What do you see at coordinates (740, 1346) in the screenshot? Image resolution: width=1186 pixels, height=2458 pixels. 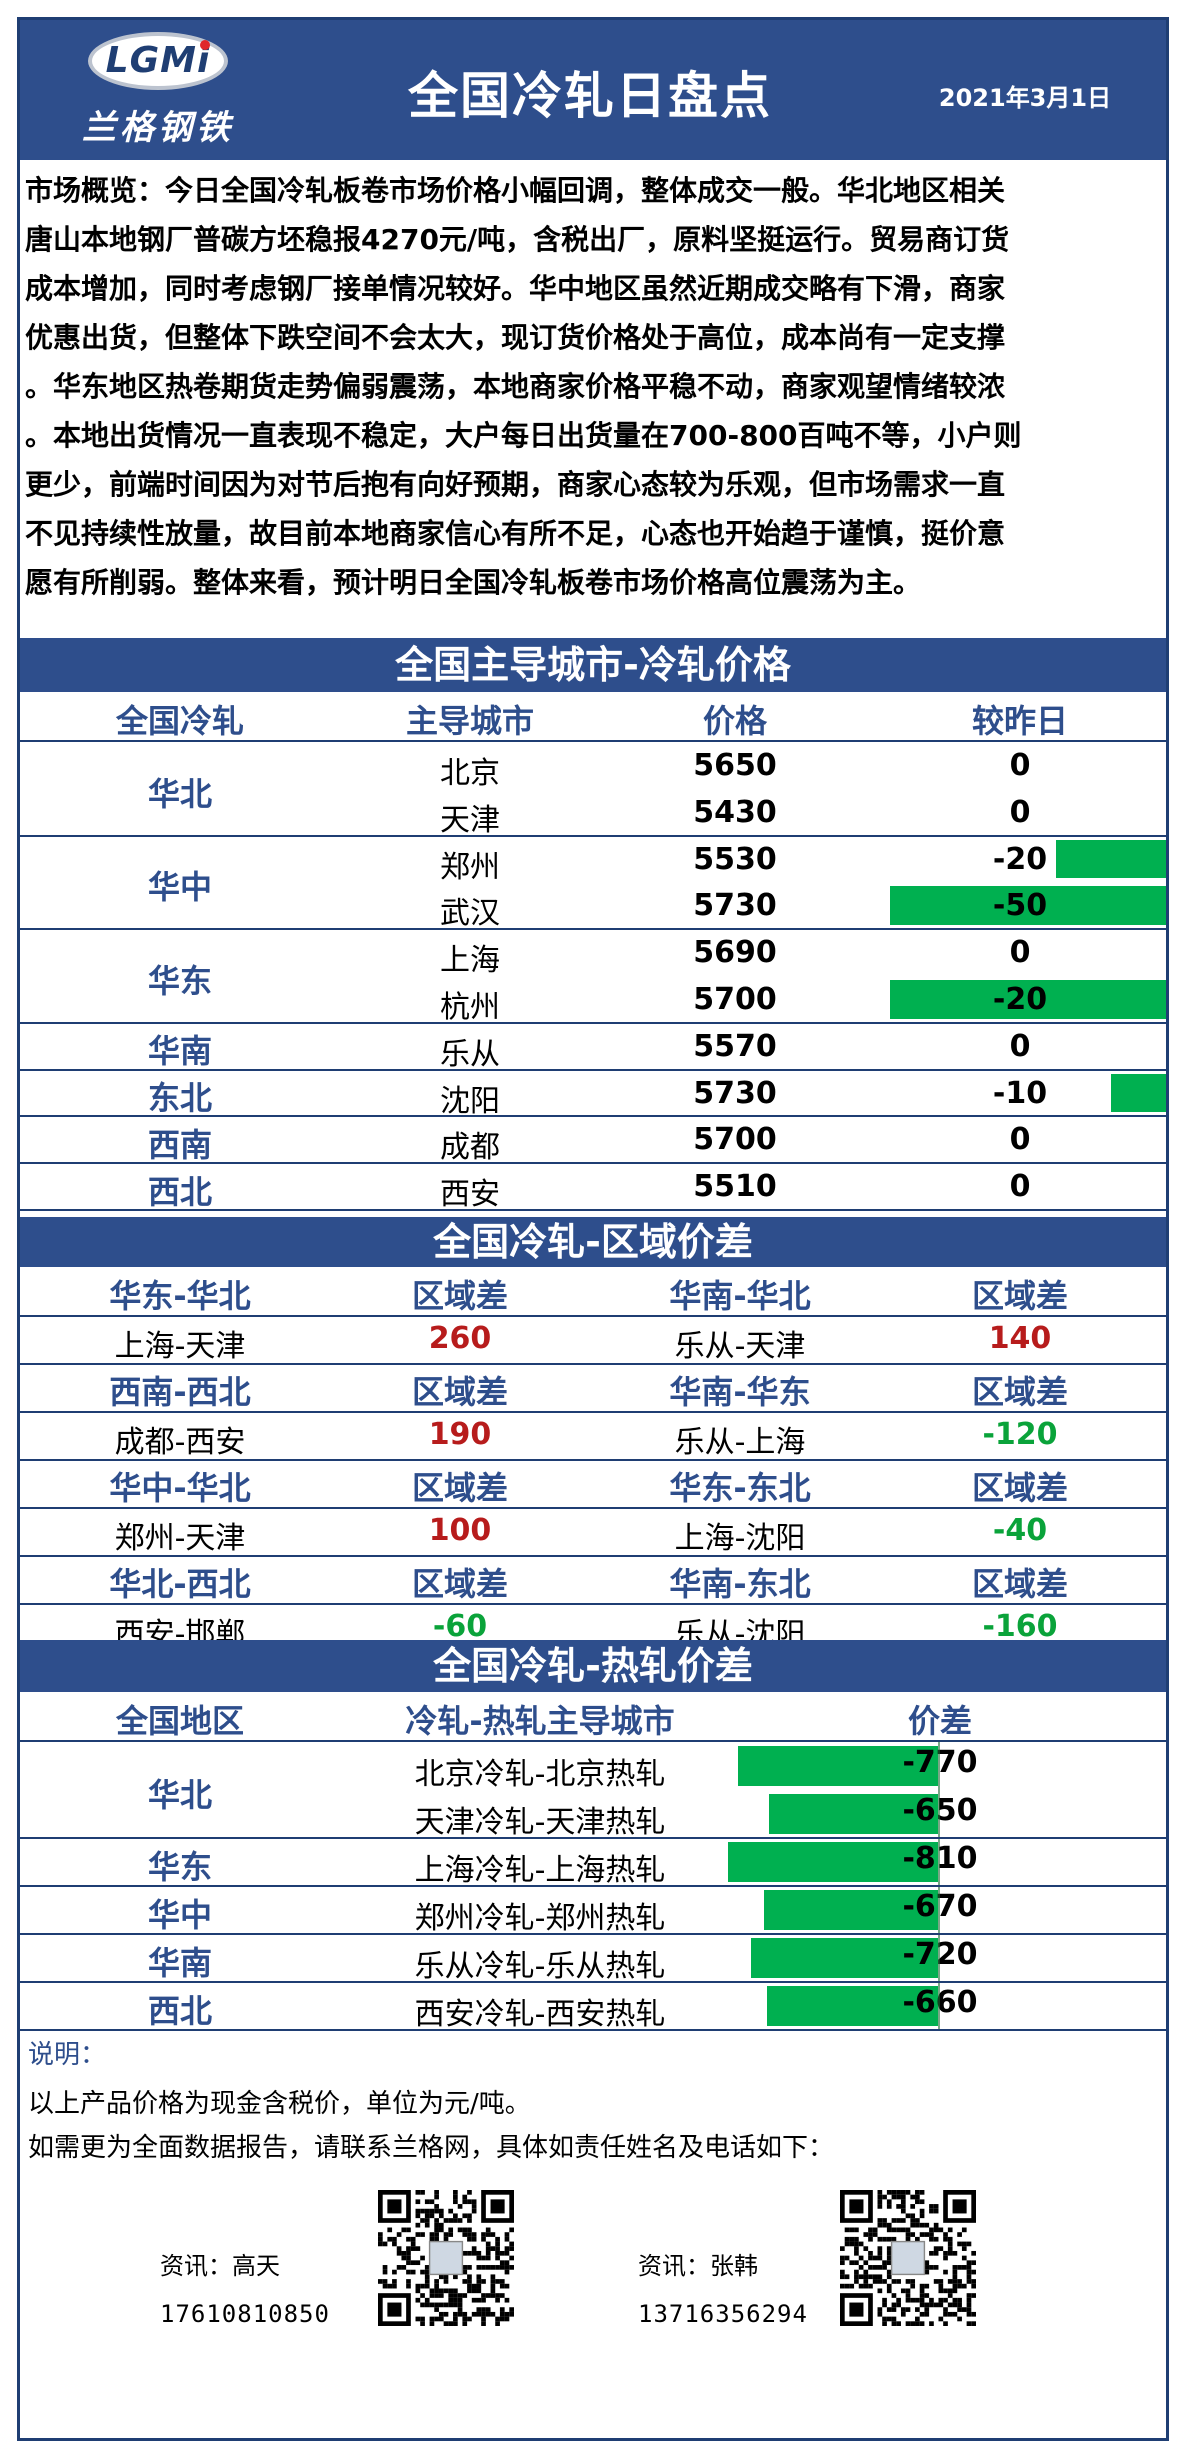 I see `city-pair: 乐从-天津` at bounding box center [740, 1346].